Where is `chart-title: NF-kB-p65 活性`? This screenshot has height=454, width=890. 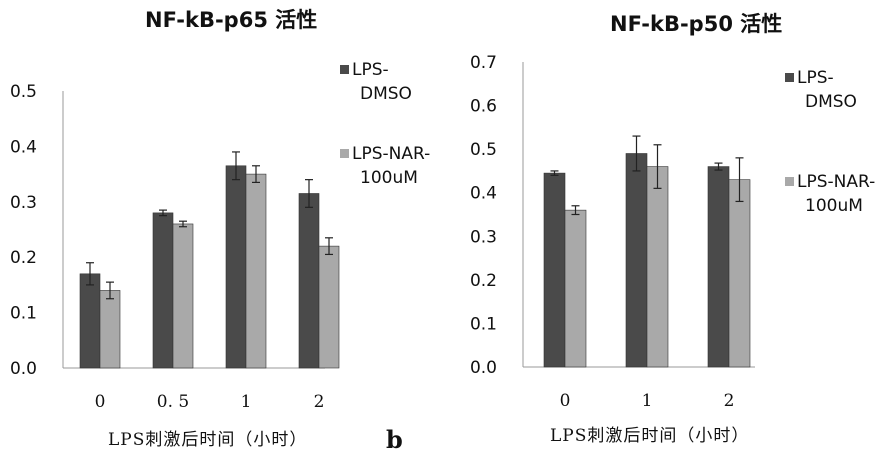 chart-title: NF-kB-p65 活性 is located at coordinates (231, 20).